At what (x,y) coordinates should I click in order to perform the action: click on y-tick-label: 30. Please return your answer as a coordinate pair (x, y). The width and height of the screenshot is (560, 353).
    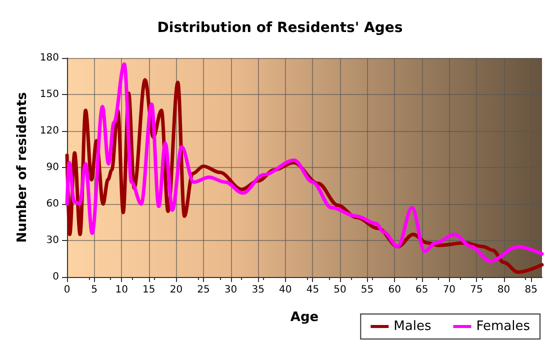
    Looking at the image, I should click on (52, 240).